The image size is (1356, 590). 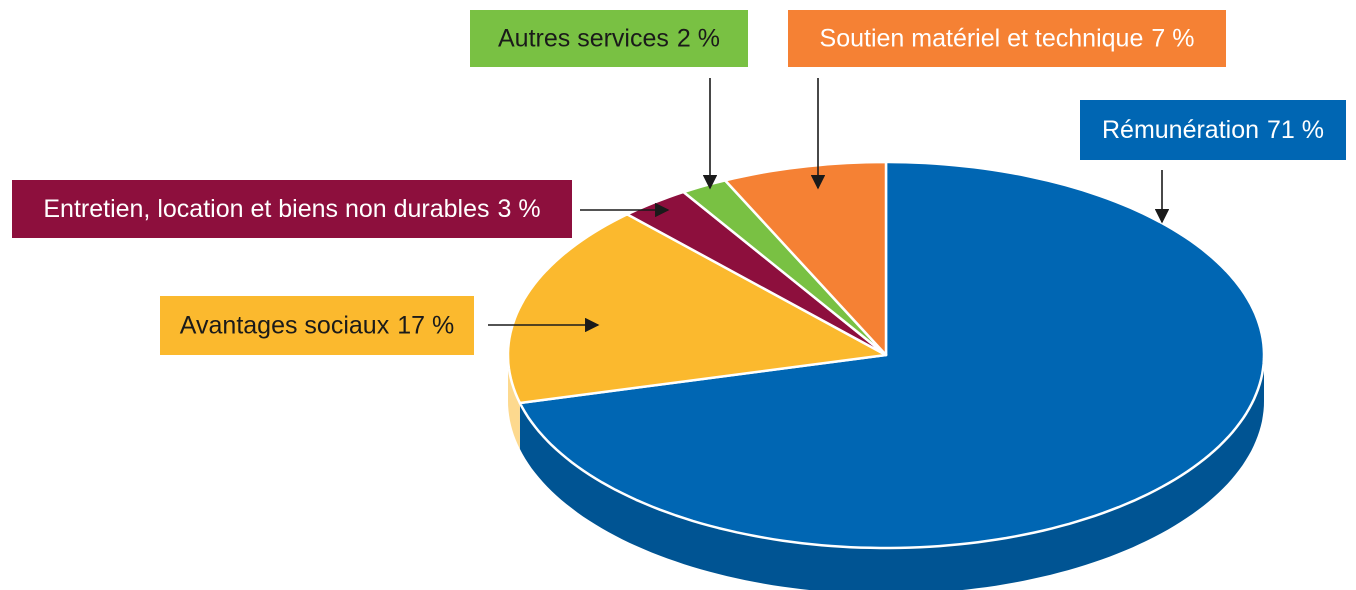 What do you see at coordinates (285, 325) in the screenshot?
I see `category-name: Avantages sociaux` at bounding box center [285, 325].